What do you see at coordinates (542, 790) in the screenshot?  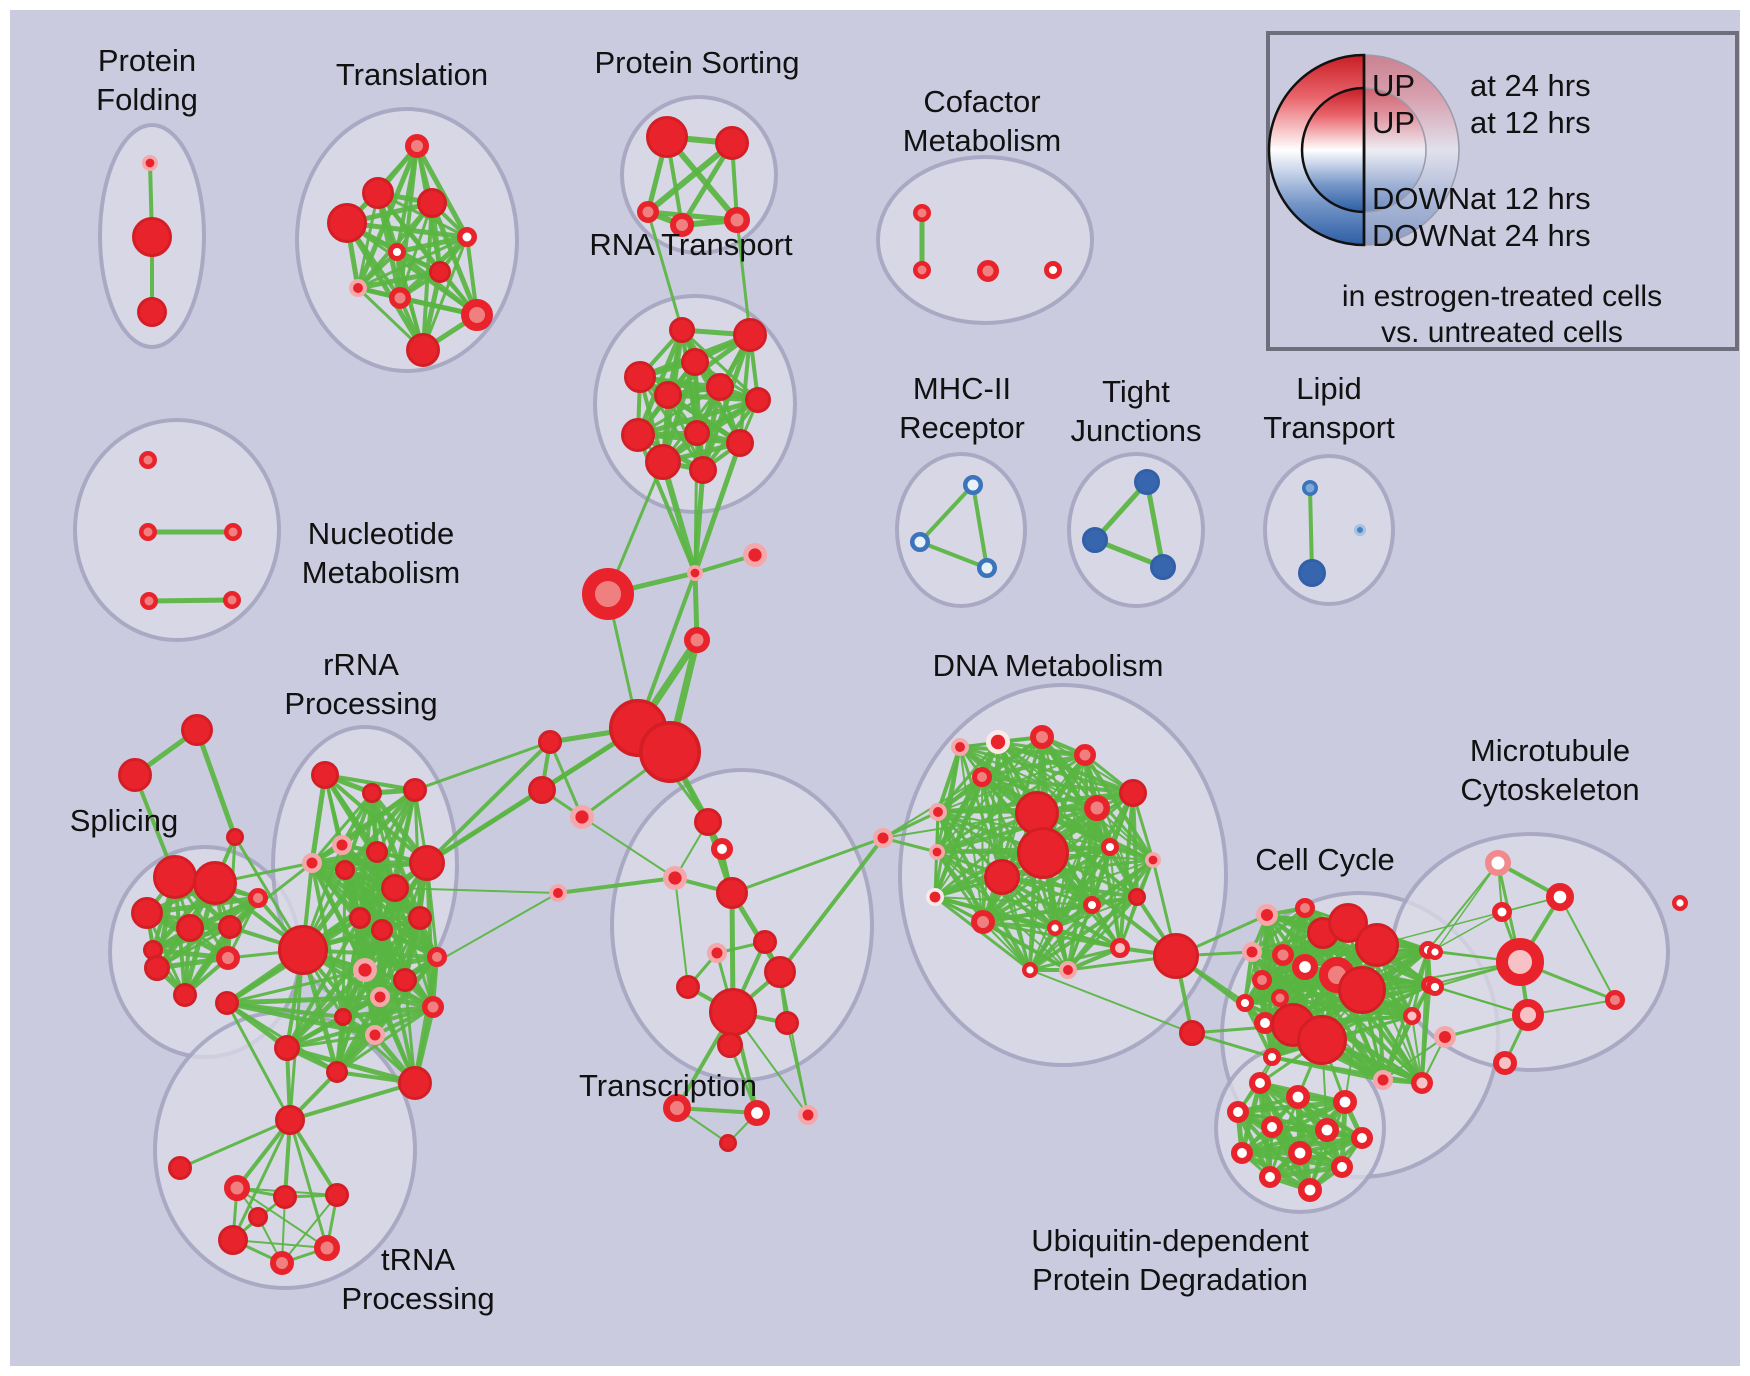 I see `node-cn7` at bounding box center [542, 790].